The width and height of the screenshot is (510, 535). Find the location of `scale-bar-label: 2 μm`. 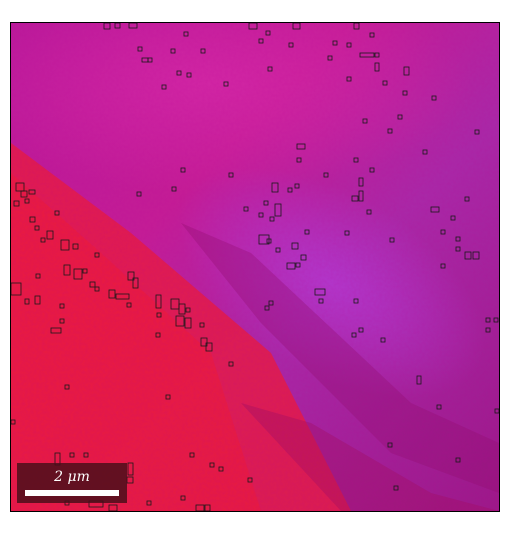

scale-bar-label: 2 μm is located at coordinates (72, 477).